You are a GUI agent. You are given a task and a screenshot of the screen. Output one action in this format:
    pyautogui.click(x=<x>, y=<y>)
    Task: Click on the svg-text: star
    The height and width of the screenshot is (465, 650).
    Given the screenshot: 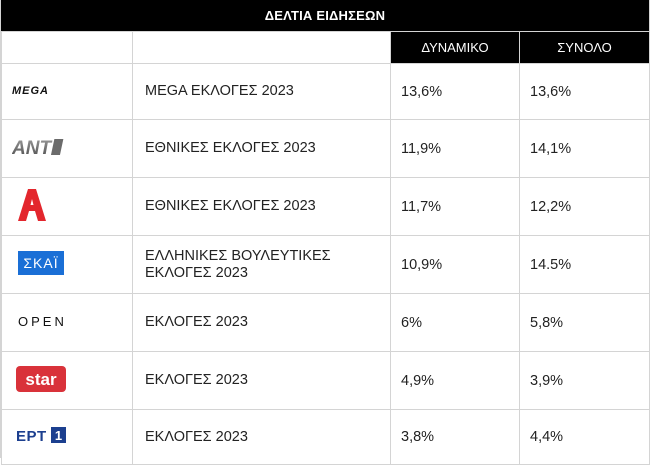 What is the action you would take?
    pyautogui.click(x=41, y=379)
    